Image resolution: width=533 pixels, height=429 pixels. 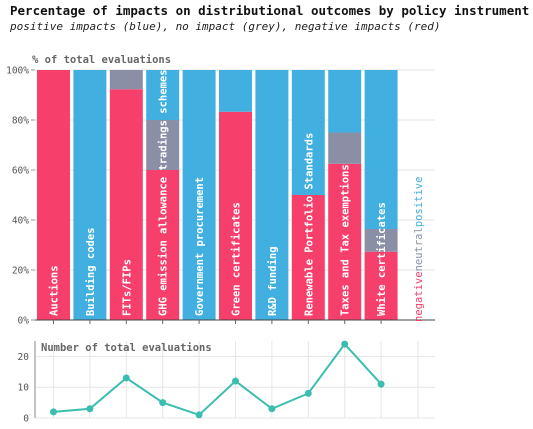 What do you see at coordinates (419, 202) in the screenshot?
I see `legend-item-positive: positive` at bounding box center [419, 202].